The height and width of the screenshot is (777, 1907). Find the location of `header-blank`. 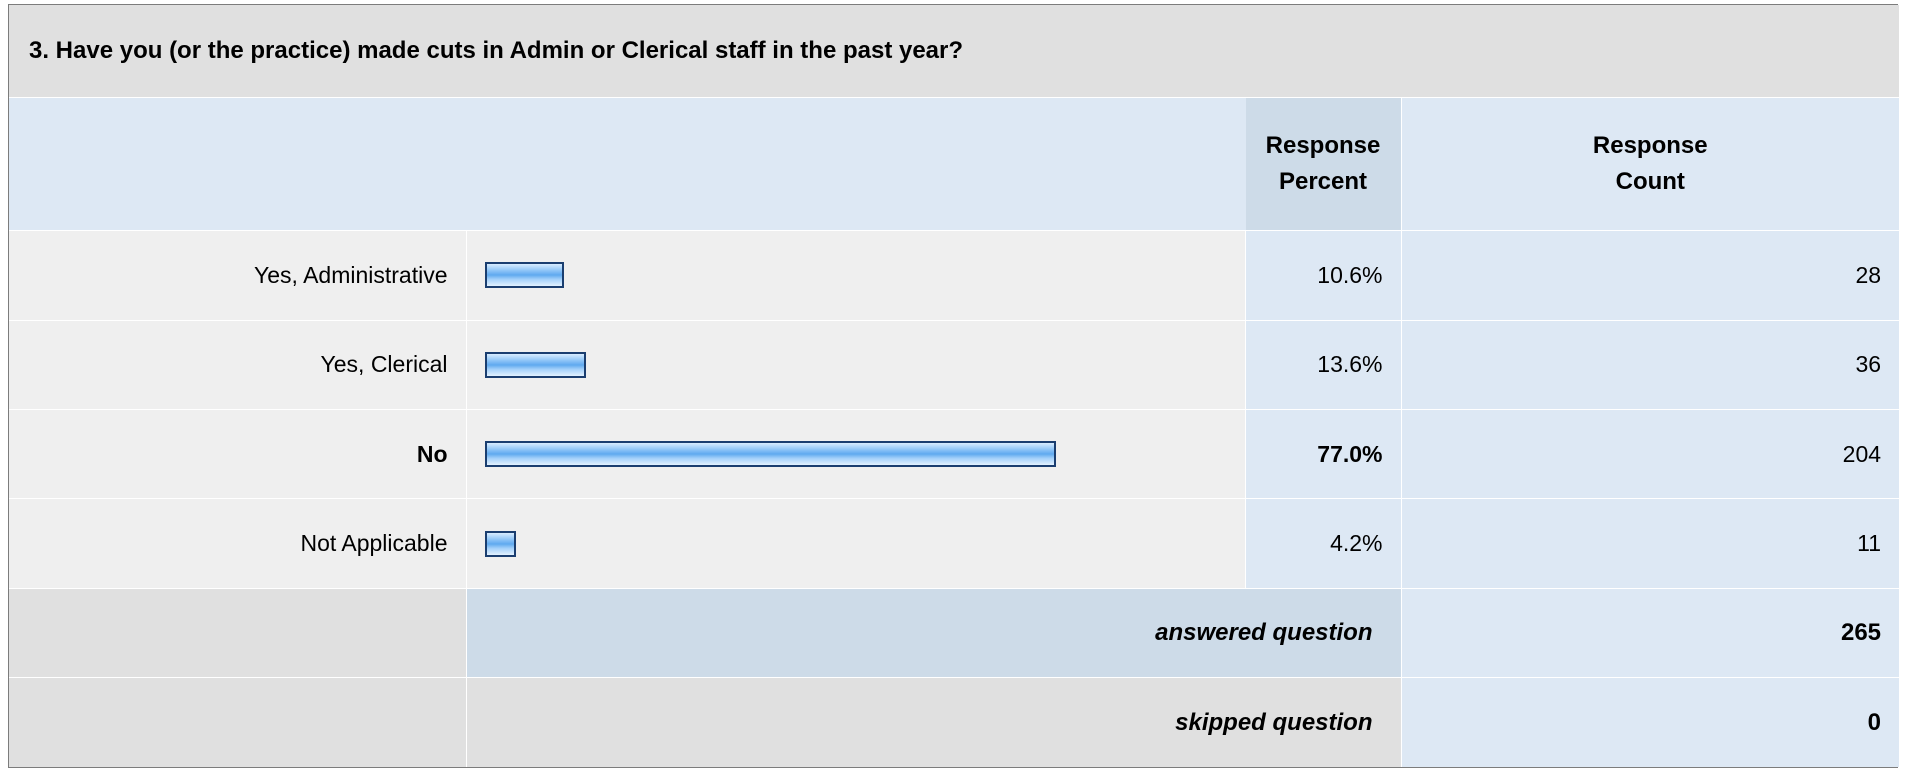

header-blank is located at coordinates (627, 164).